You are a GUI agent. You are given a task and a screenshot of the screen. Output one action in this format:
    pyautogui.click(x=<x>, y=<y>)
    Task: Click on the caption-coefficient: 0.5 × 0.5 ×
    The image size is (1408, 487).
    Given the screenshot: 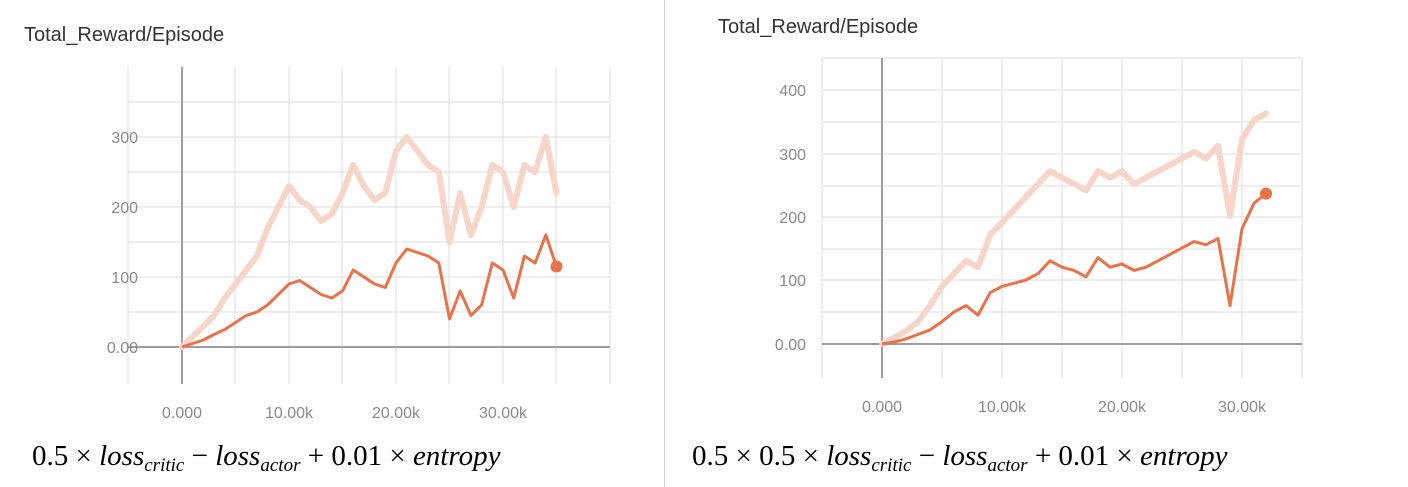 What is the action you would take?
    pyautogui.click(x=759, y=456)
    